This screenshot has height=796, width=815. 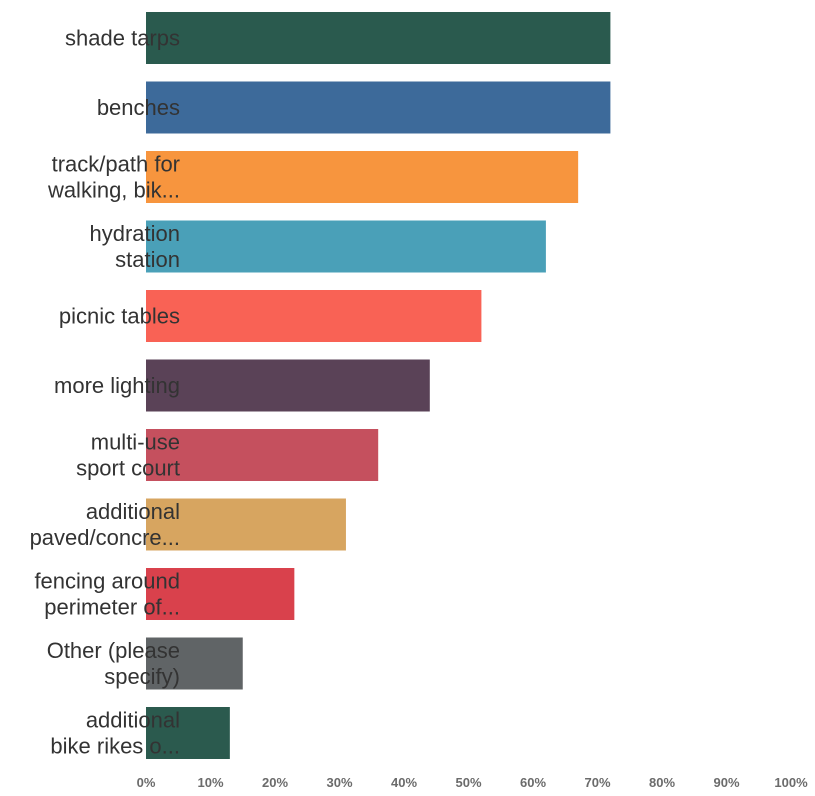 I want to click on x-tick-3: 30%, so click(x=339, y=782).